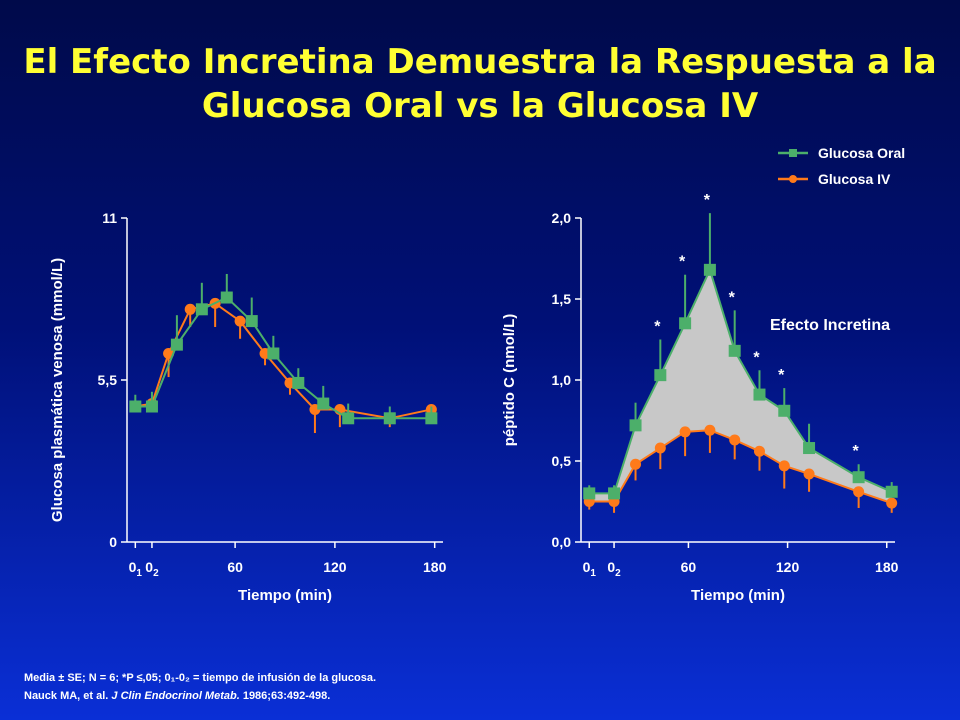 The image size is (960, 720). Describe the element at coordinates (793, 179) in the screenshot. I see `legend-iv-marker` at that location.